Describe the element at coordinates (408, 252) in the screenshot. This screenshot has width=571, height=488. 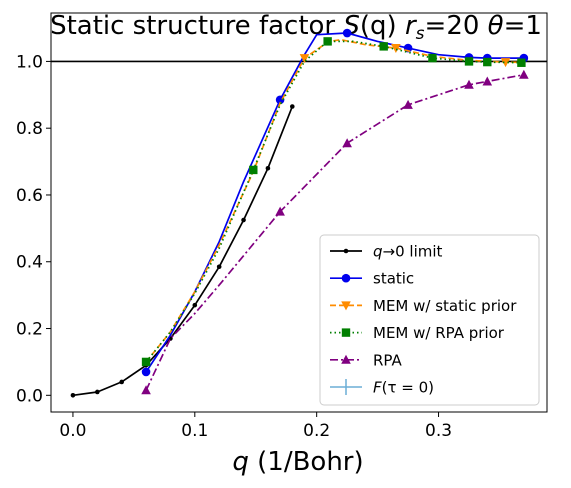
I see `legend-label: q→0 limit` at that location.